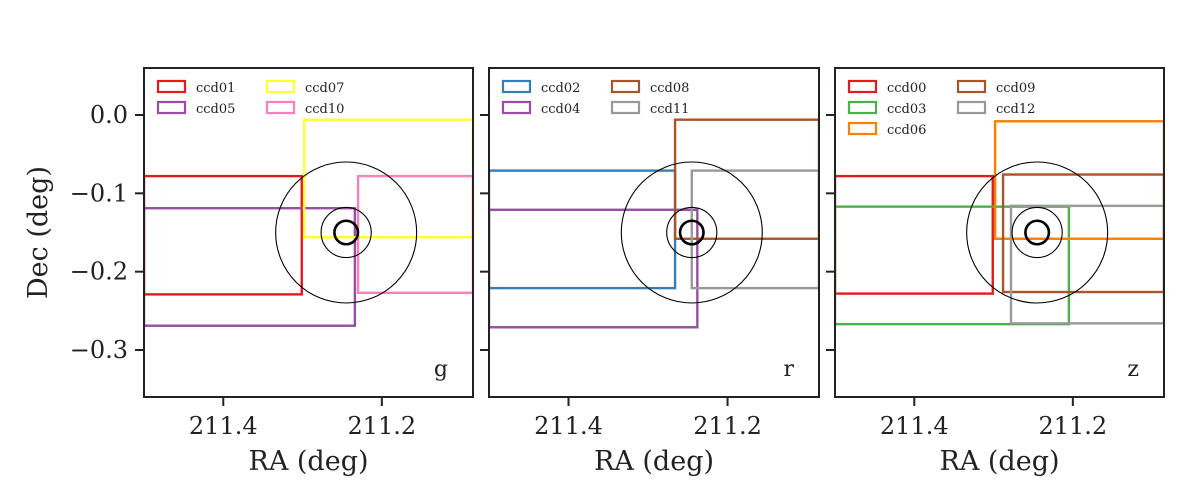 The image size is (1200, 500). What do you see at coordinates (414, 234) in the screenshot?
I see `footprint-ccd10` at bounding box center [414, 234].